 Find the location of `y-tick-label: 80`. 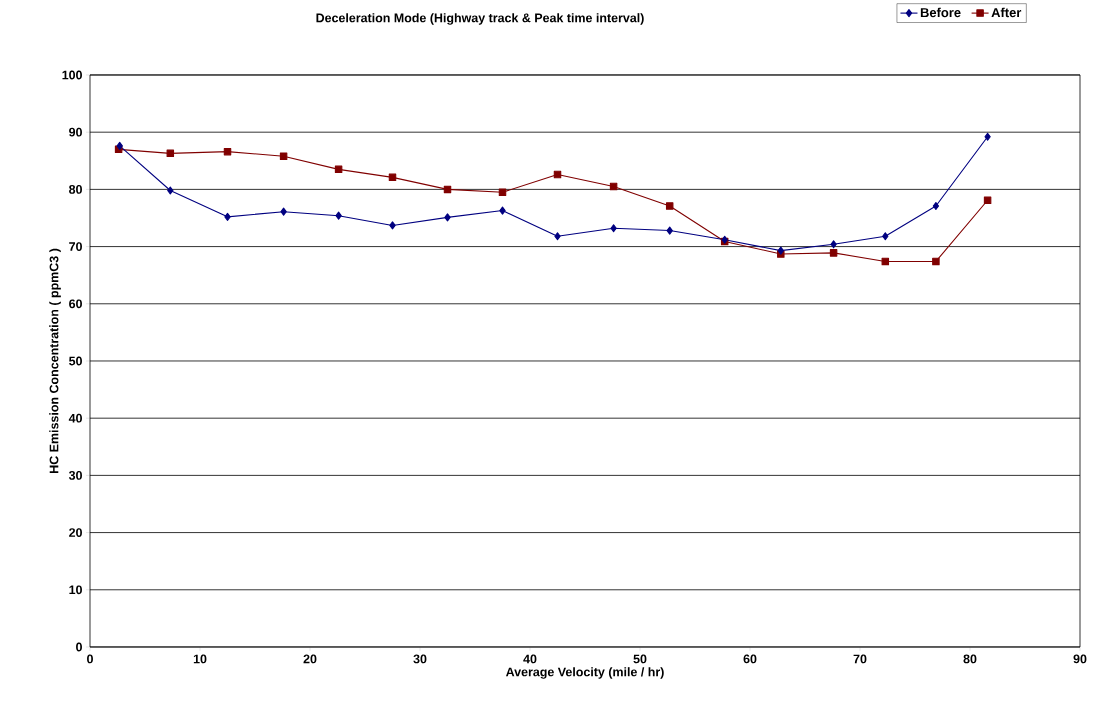

y-tick-label: 80 is located at coordinates (75, 189).